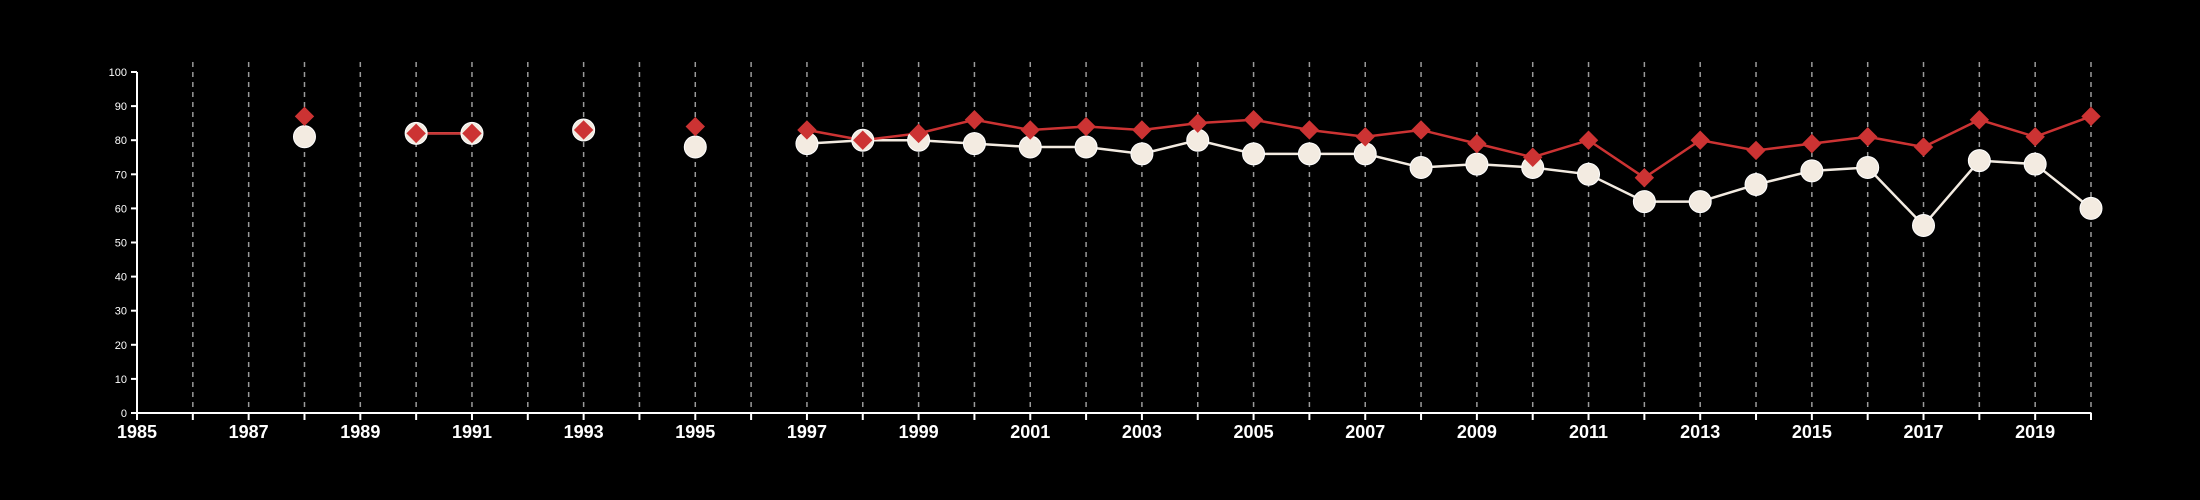 This screenshot has height=500, width=2200. What do you see at coordinates (1923, 432) in the screenshot?
I see `x-tick-label: 2017` at bounding box center [1923, 432].